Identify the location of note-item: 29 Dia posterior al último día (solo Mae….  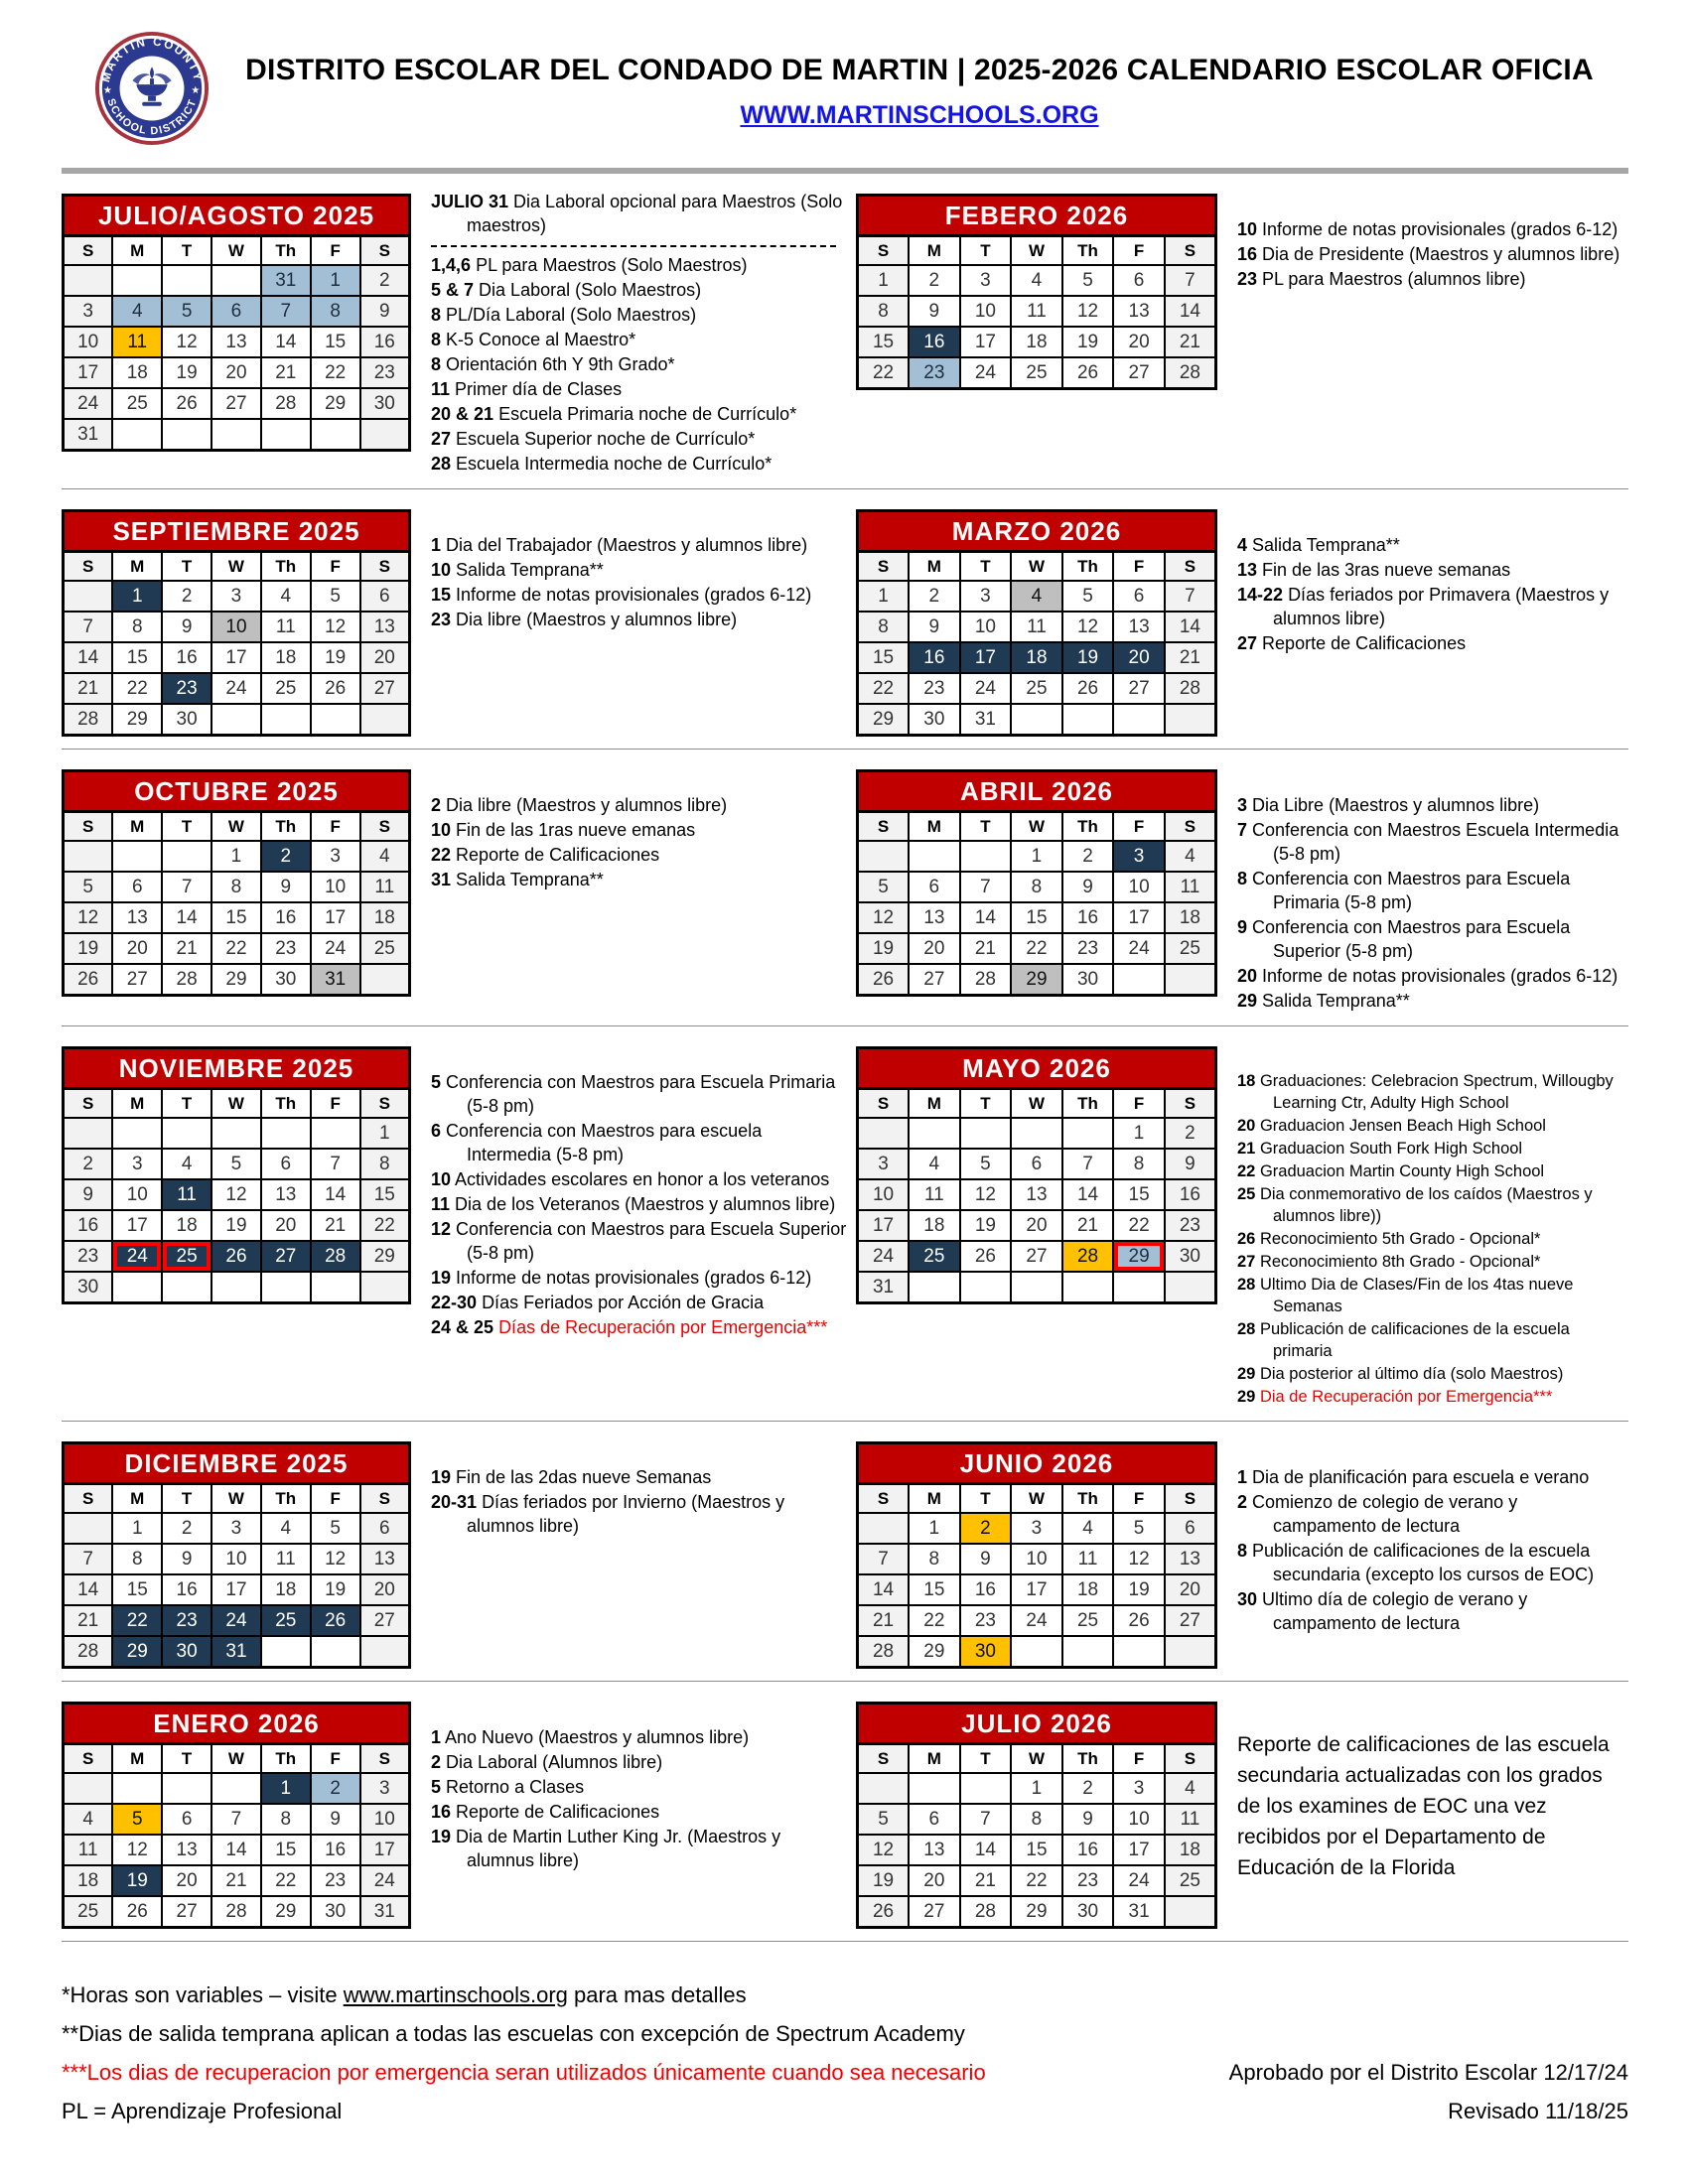
(1428, 1374).